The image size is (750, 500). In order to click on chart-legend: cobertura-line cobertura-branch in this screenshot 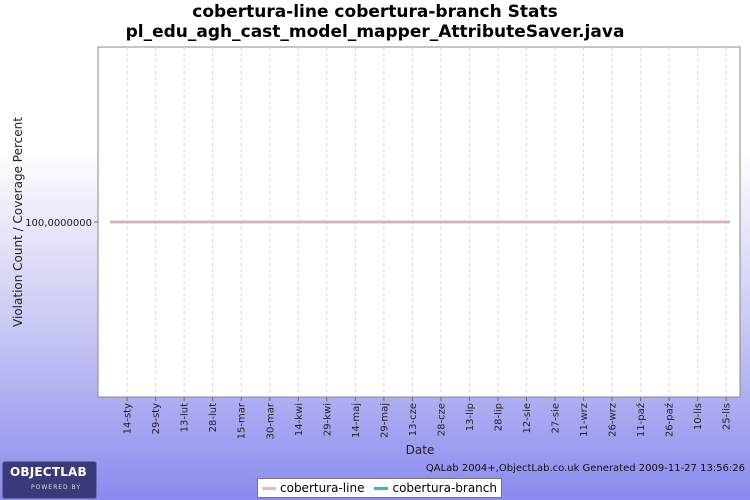, I will do `click(379, 488)`.